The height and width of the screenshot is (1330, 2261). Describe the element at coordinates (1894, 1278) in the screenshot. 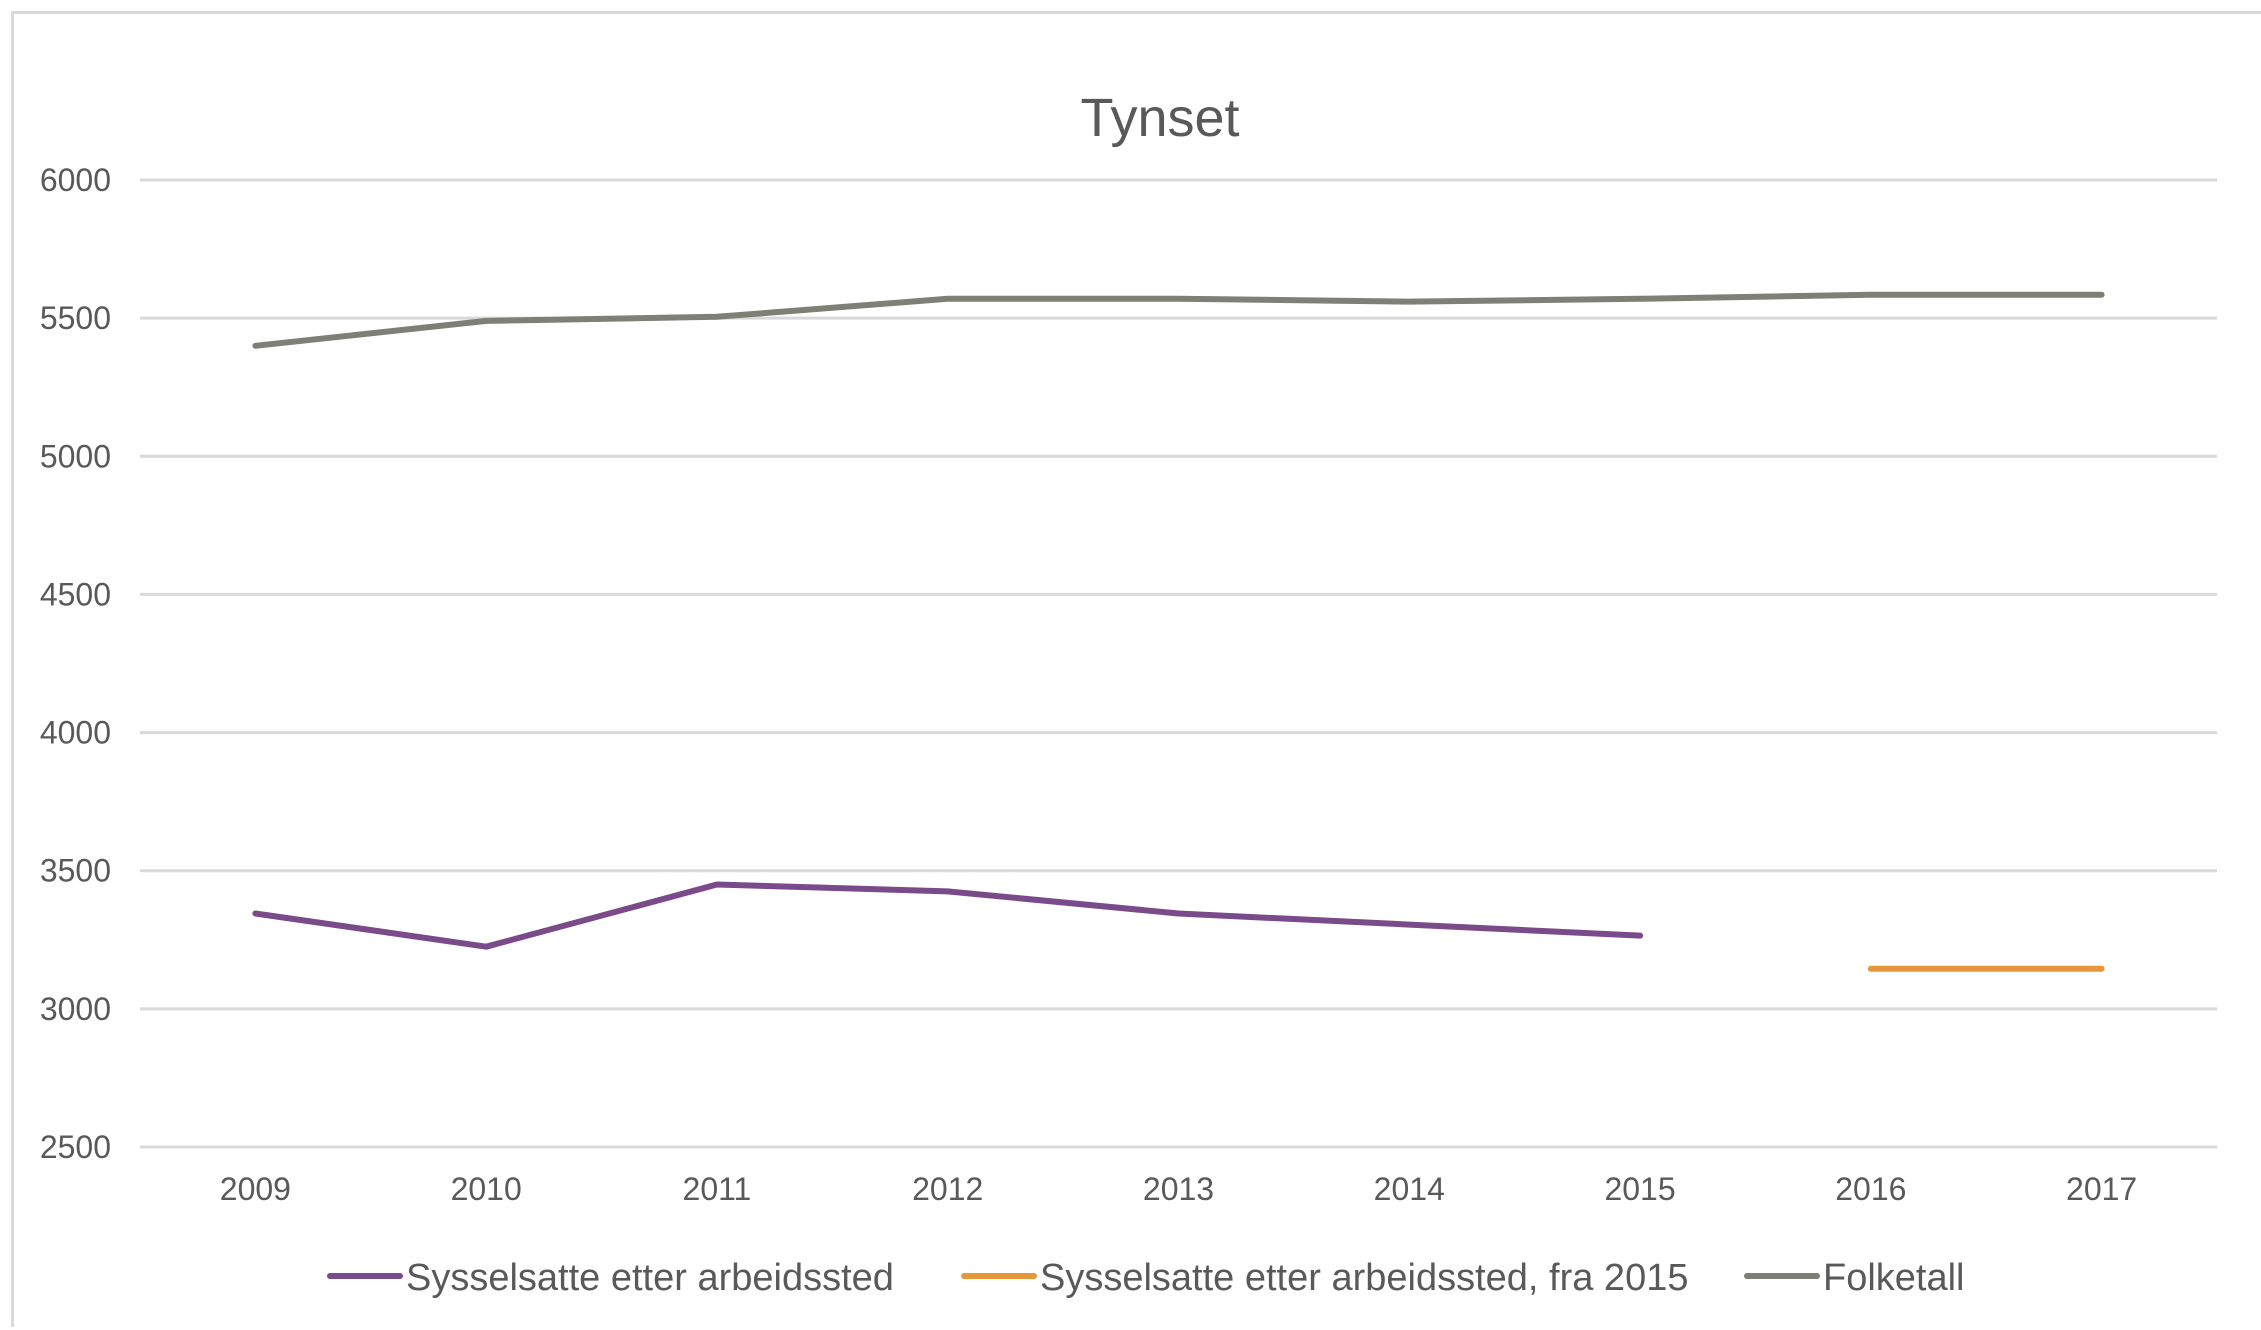

I see `legend-label-3: Folketall` at that location.